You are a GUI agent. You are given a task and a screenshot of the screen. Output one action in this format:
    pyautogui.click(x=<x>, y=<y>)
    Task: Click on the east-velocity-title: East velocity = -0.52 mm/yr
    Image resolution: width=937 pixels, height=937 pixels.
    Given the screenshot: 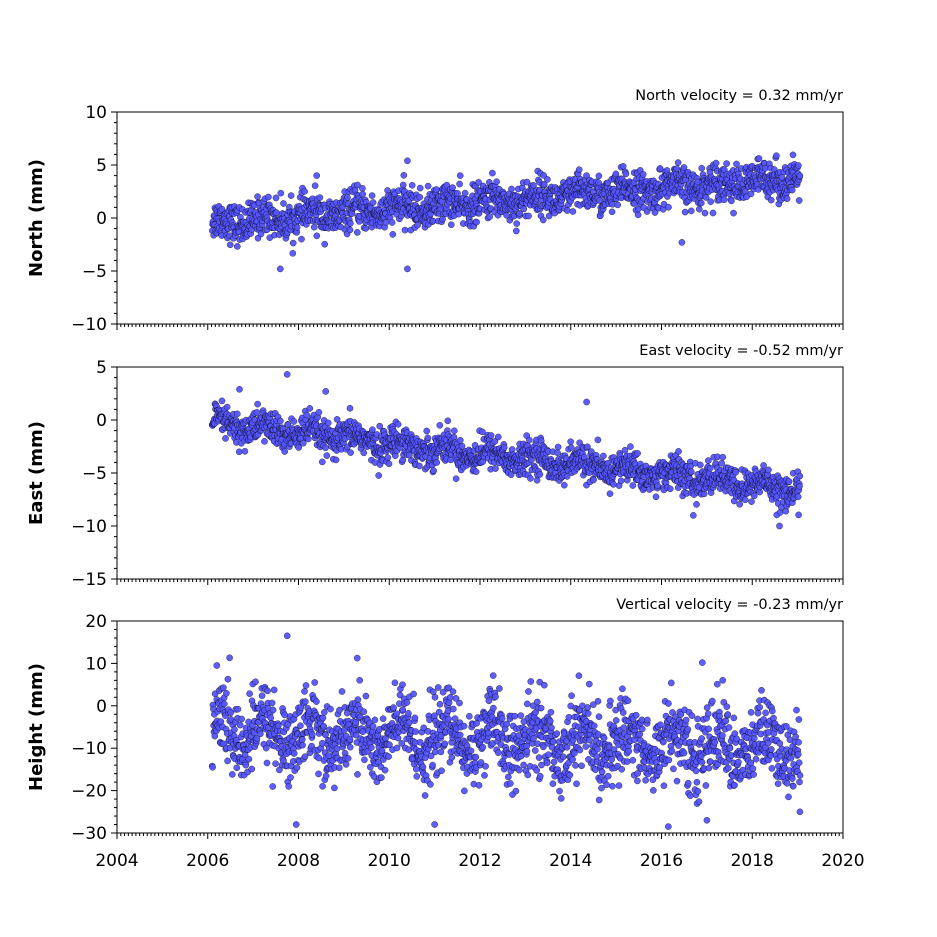 What is the action you would take?
    pyautogui.click(x=741, y=351)
    